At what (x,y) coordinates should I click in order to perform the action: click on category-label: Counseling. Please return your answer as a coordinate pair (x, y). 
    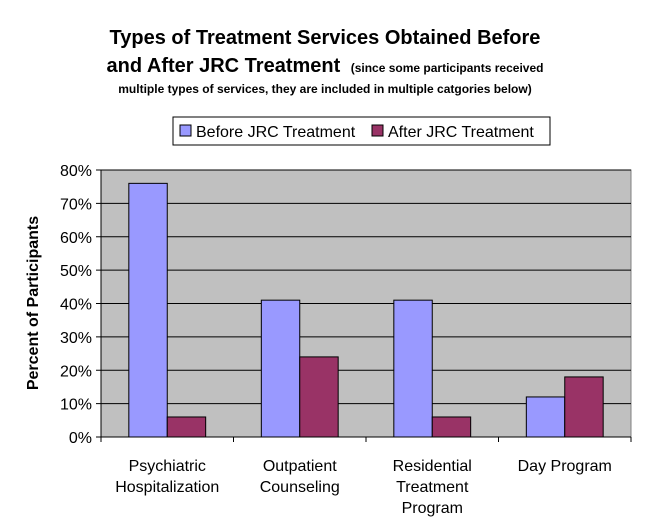
    Looking at the image, I should click on (300, 487).